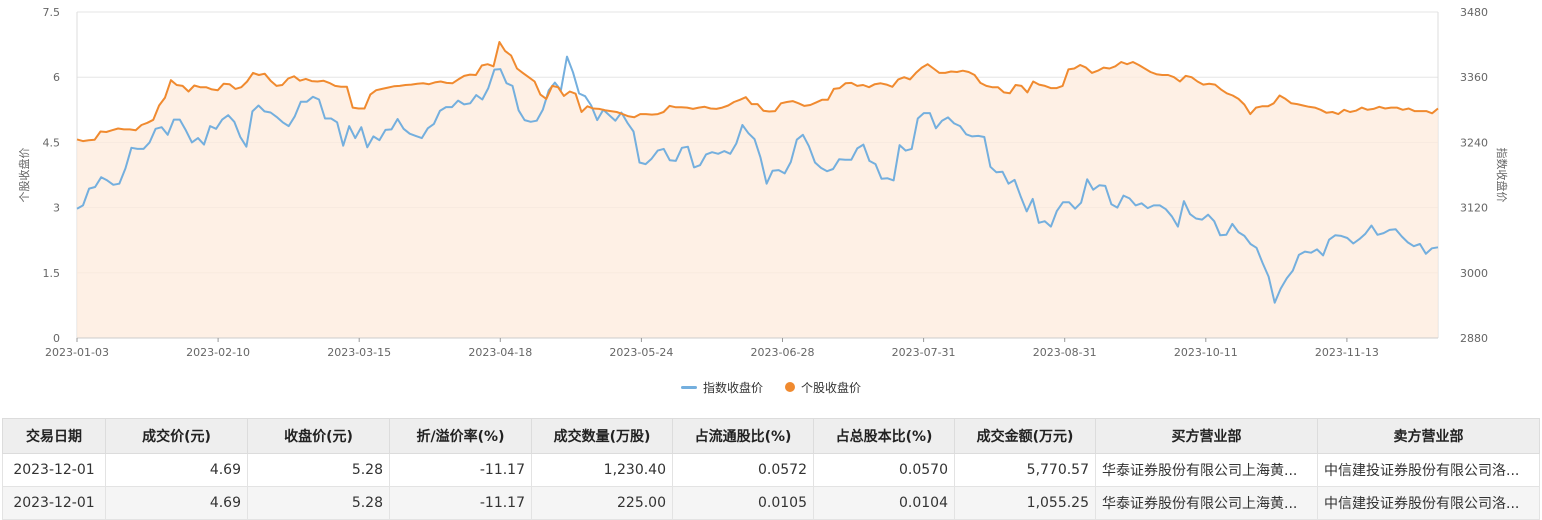  What do you see at coordinates (1206, 352) in the screenshot?
I see `x-tick-label: 2023-10-11` at bounding box center [1206, 352].